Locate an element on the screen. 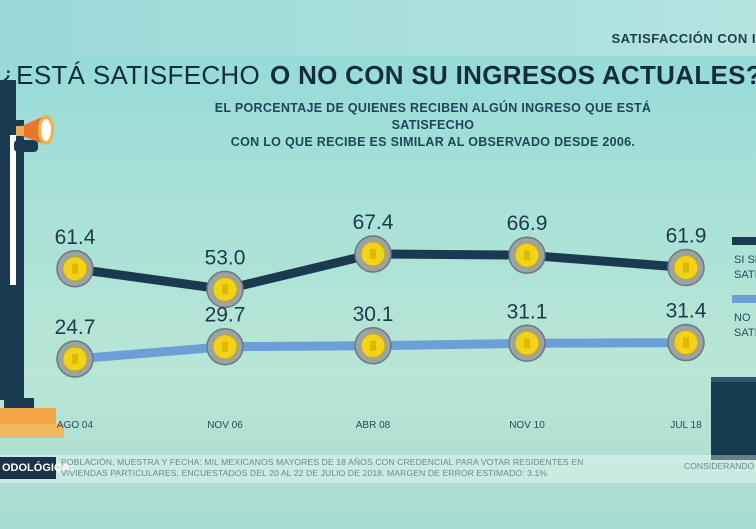  x-tick-label: AGO 04 is located at coordinates (75, 425).